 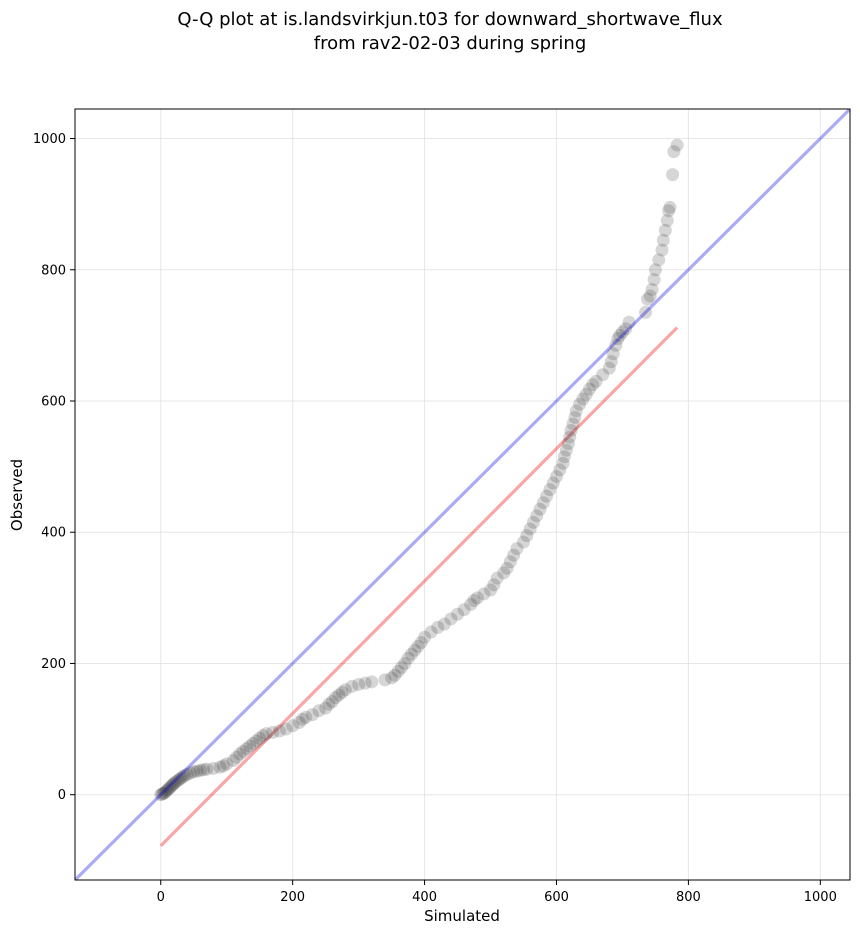 What do you see at coordinates (62, 795) in the screenshot?
I see `y-tick-label: 0` at bounding box center [62, 795].